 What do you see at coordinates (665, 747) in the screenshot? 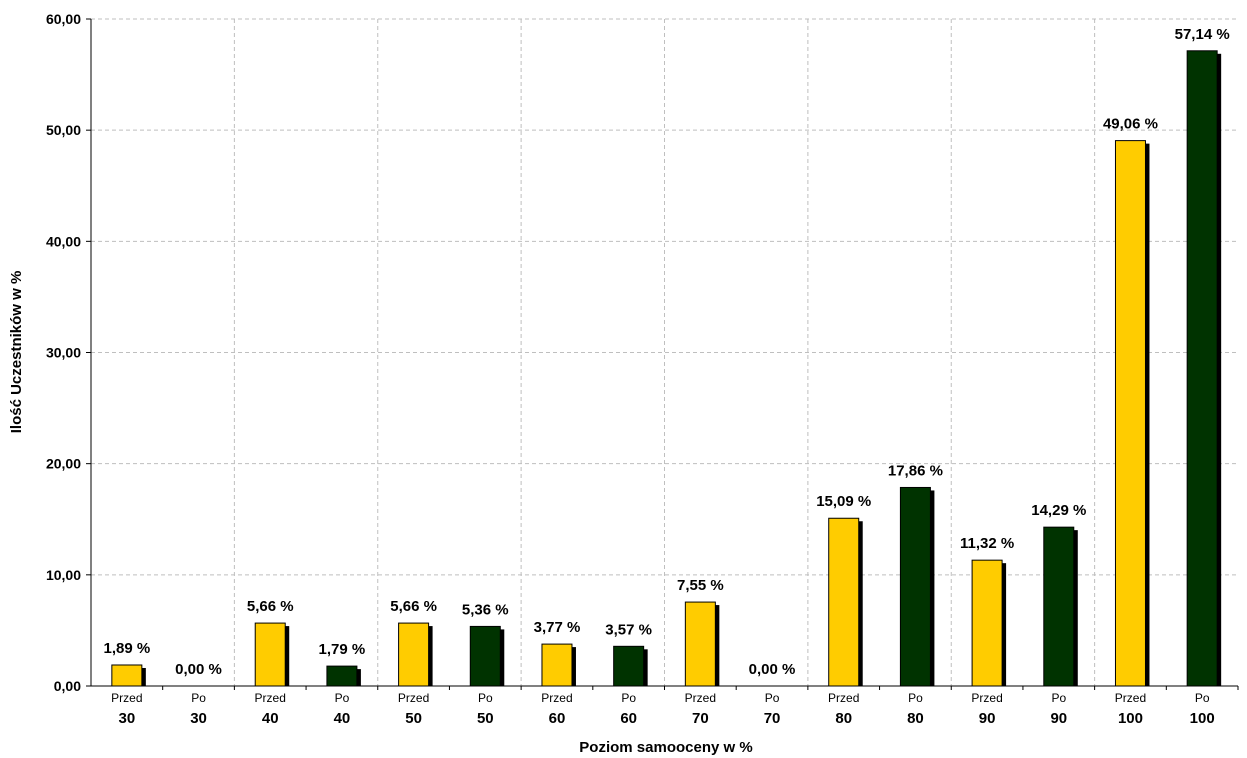
I see `x-axis-title: Poziom samooceny w %` at bounding box center [665, 747].